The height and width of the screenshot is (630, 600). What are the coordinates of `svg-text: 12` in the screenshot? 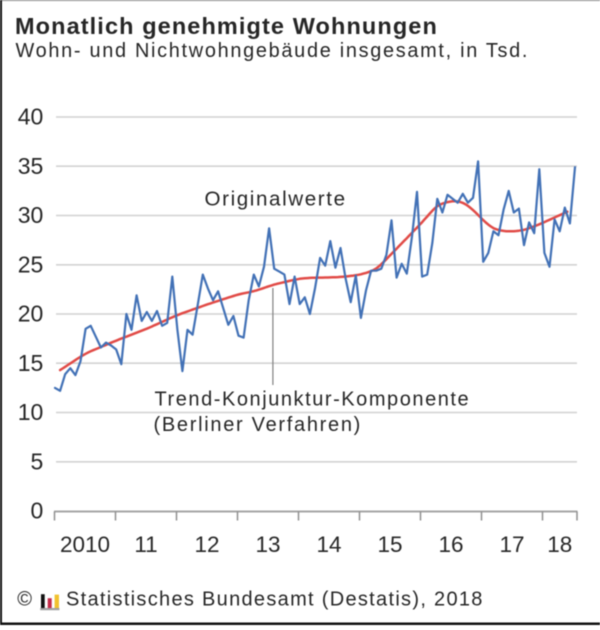 It's located at (206, 544).